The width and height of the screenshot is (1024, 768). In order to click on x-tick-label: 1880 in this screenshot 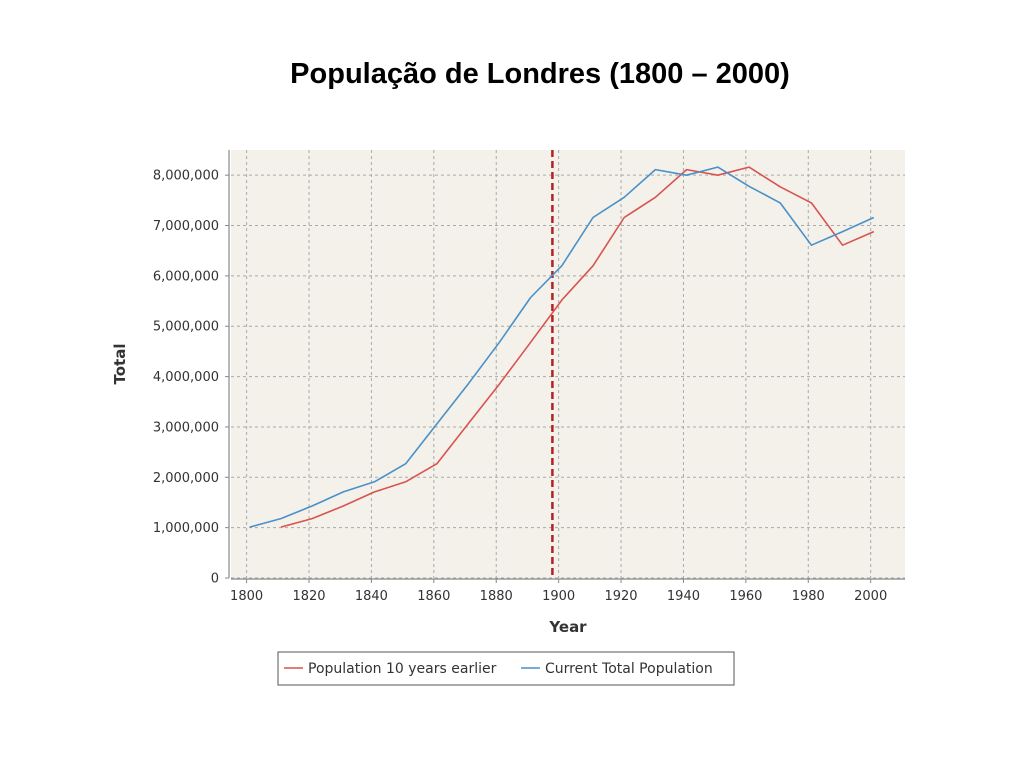, I will do `click(496, 596)`.